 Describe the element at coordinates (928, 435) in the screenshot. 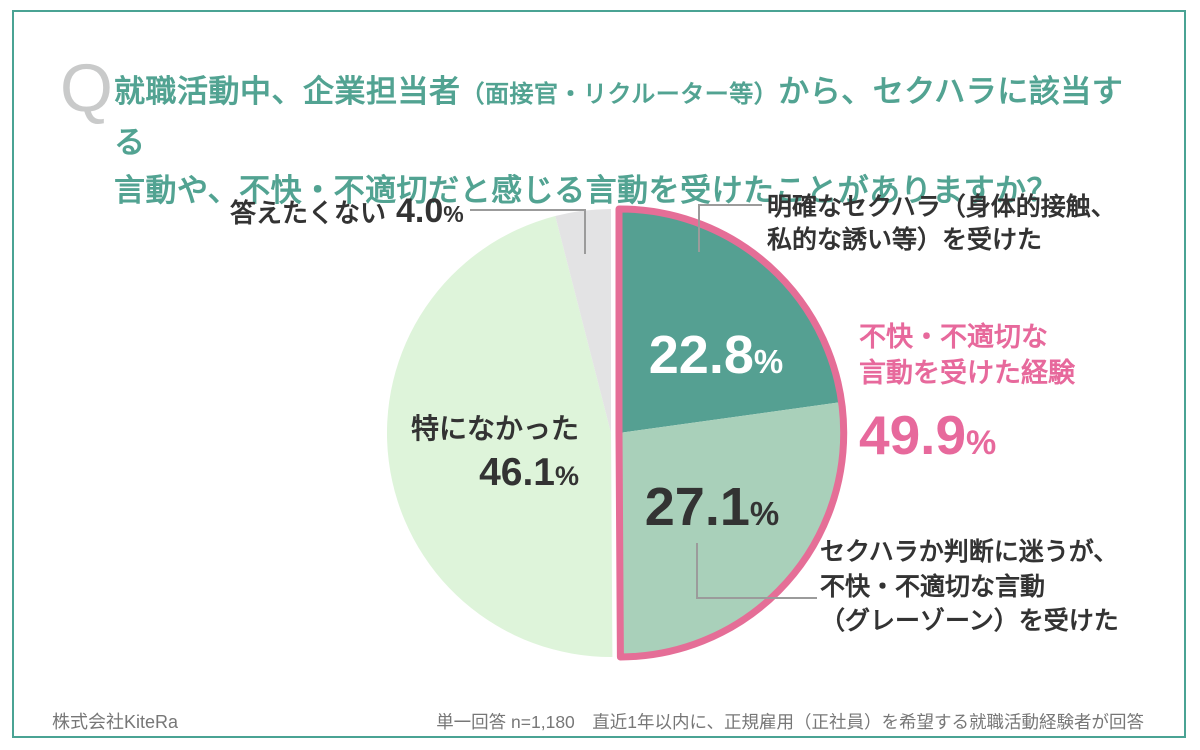

I see `highlight-value: 49.9%` at that location.